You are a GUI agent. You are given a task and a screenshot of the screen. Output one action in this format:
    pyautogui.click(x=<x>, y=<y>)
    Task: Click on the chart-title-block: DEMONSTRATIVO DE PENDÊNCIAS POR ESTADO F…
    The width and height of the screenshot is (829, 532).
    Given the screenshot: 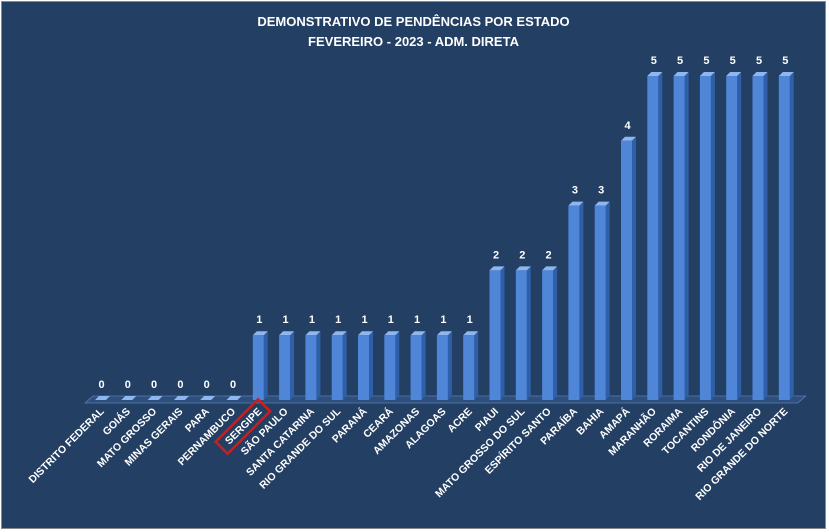 What is the action you would take?
    pyautogui.click(x=413, y=32)
    